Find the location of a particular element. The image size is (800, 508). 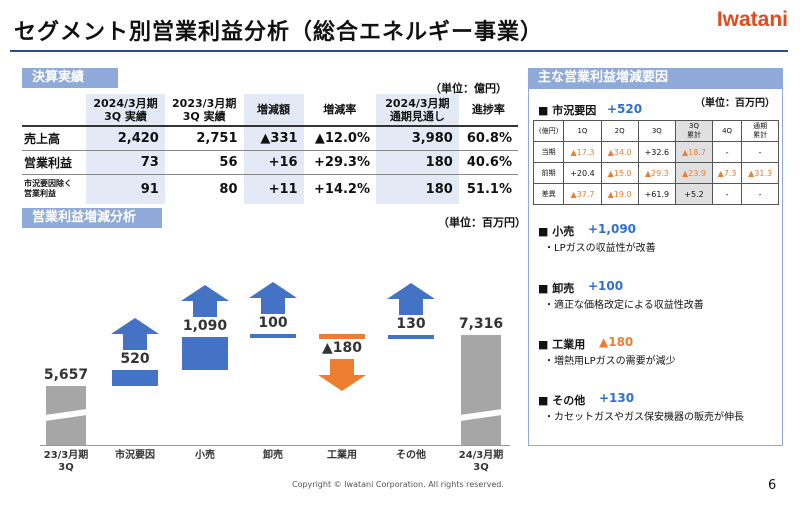

down-arrow-icon is located at coordinates (342, 375).